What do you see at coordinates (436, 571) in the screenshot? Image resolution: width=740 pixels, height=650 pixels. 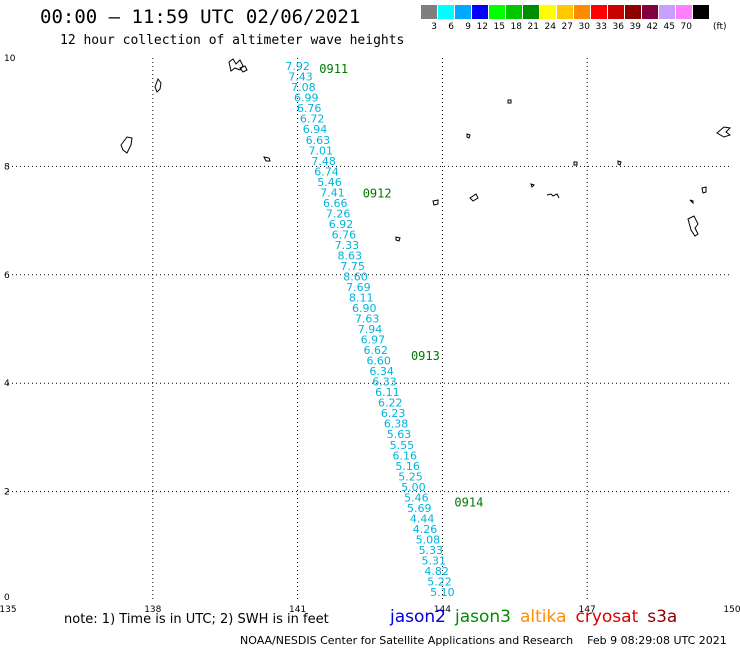 I see `swh-value: 4.82` at bounding box center [436, 571].